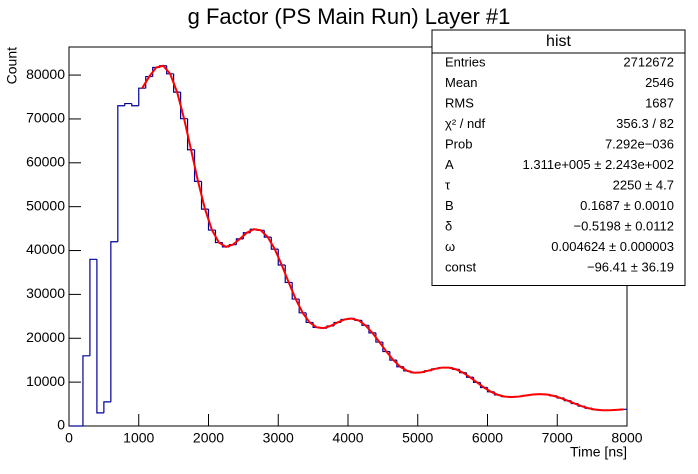 The height and width of the screenshot is (474, 698). I want to click on stats-value: 0.004624 ± 0.000003, so click(612, 246).